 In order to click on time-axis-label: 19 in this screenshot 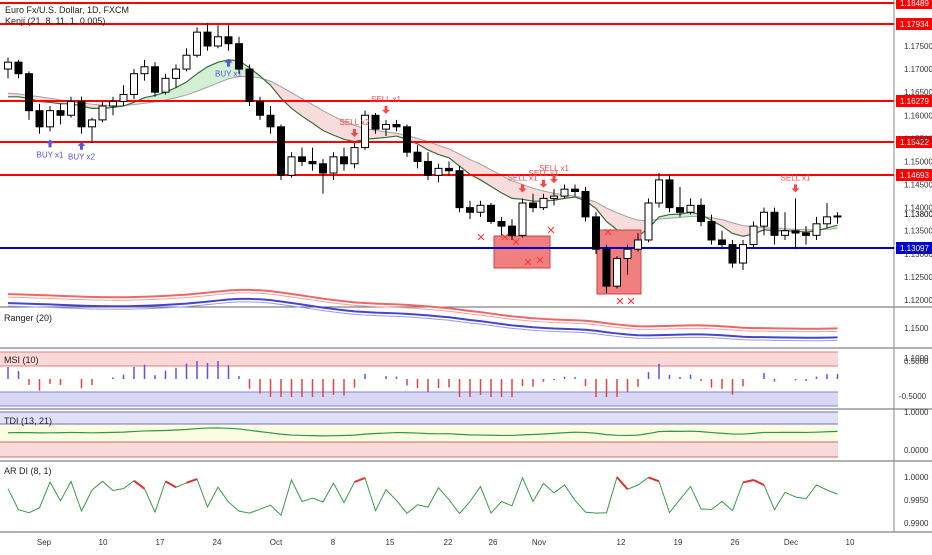, I will do `click(678, 542)`.